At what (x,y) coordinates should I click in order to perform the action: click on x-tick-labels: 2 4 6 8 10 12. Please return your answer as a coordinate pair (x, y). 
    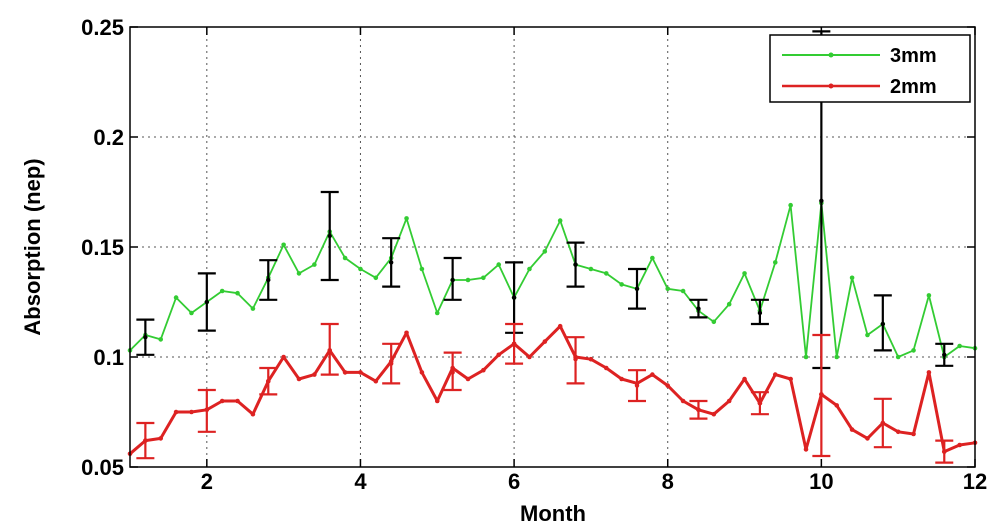
    Looking at the image, I should click on (594, 481).